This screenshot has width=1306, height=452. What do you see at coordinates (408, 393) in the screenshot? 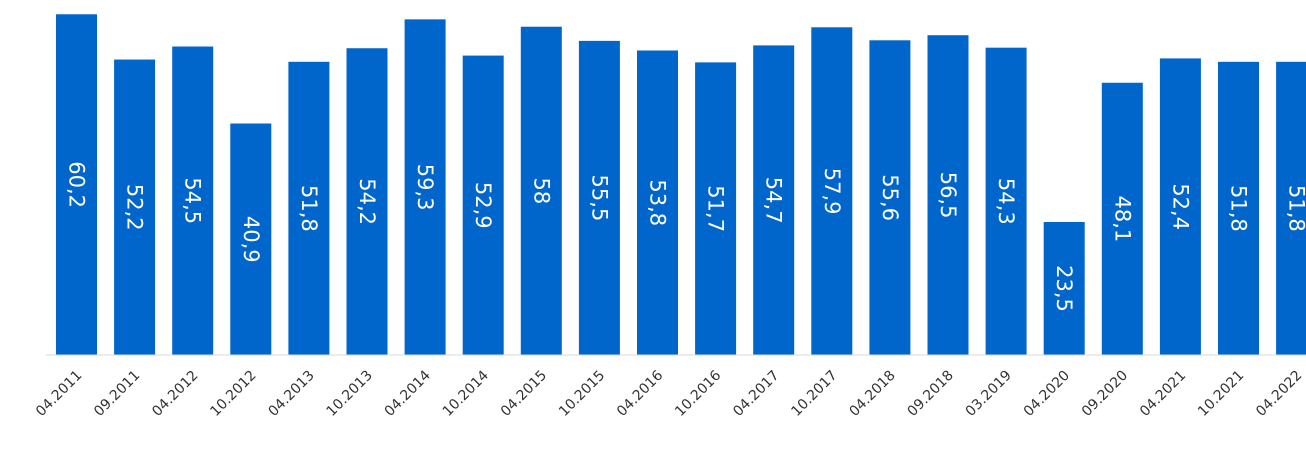
I see `x-tick-label: 04.2014` at bounding box center [408, 393].